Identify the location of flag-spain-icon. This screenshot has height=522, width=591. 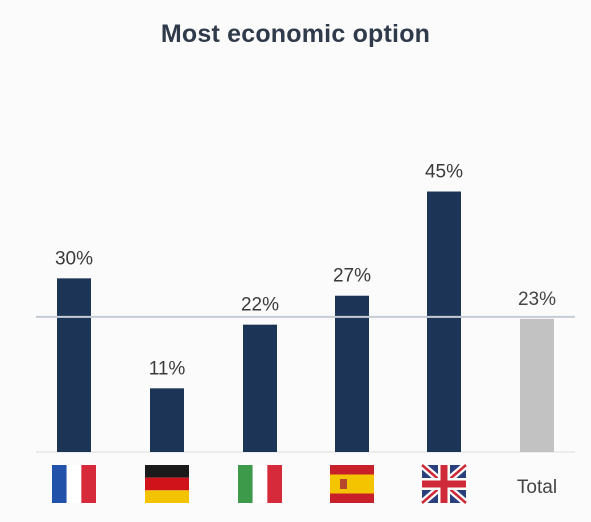
(352, 484).